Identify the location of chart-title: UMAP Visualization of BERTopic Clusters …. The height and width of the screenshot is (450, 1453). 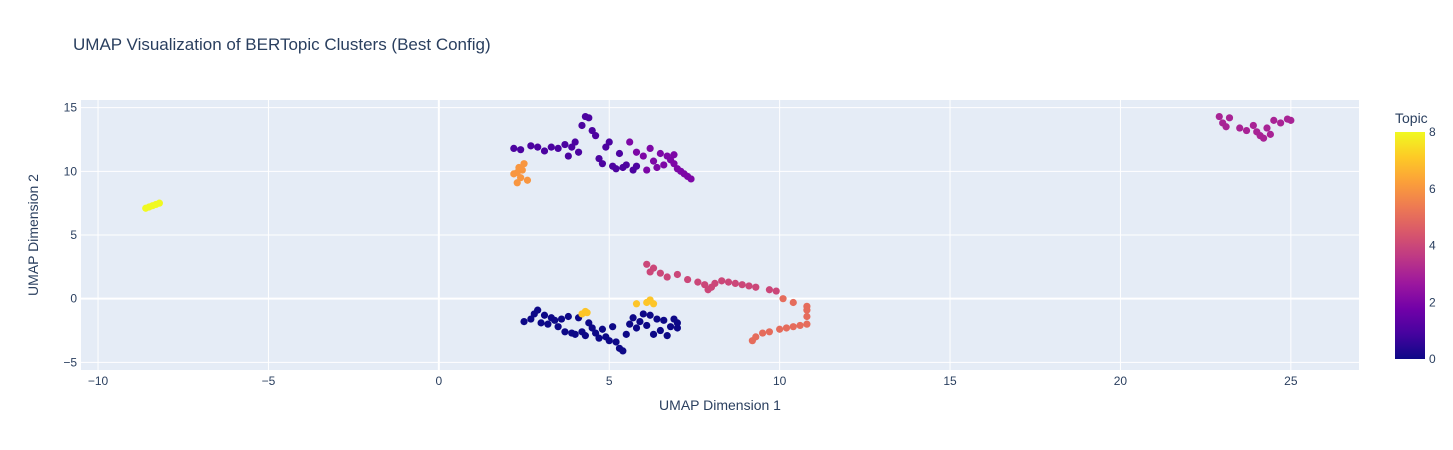
(282, 44).